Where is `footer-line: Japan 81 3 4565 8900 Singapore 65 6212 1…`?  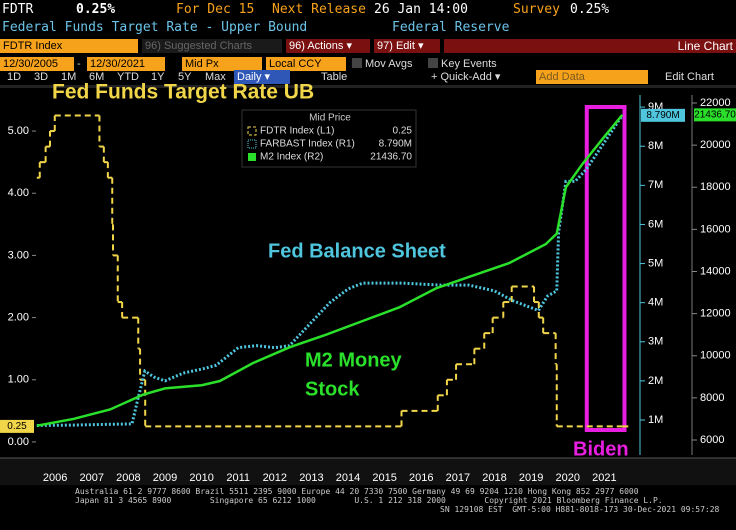
footer-line: Japan 81 3 4565 8900 Singapore 65 6212 1… is located at coordinates (369, 500).